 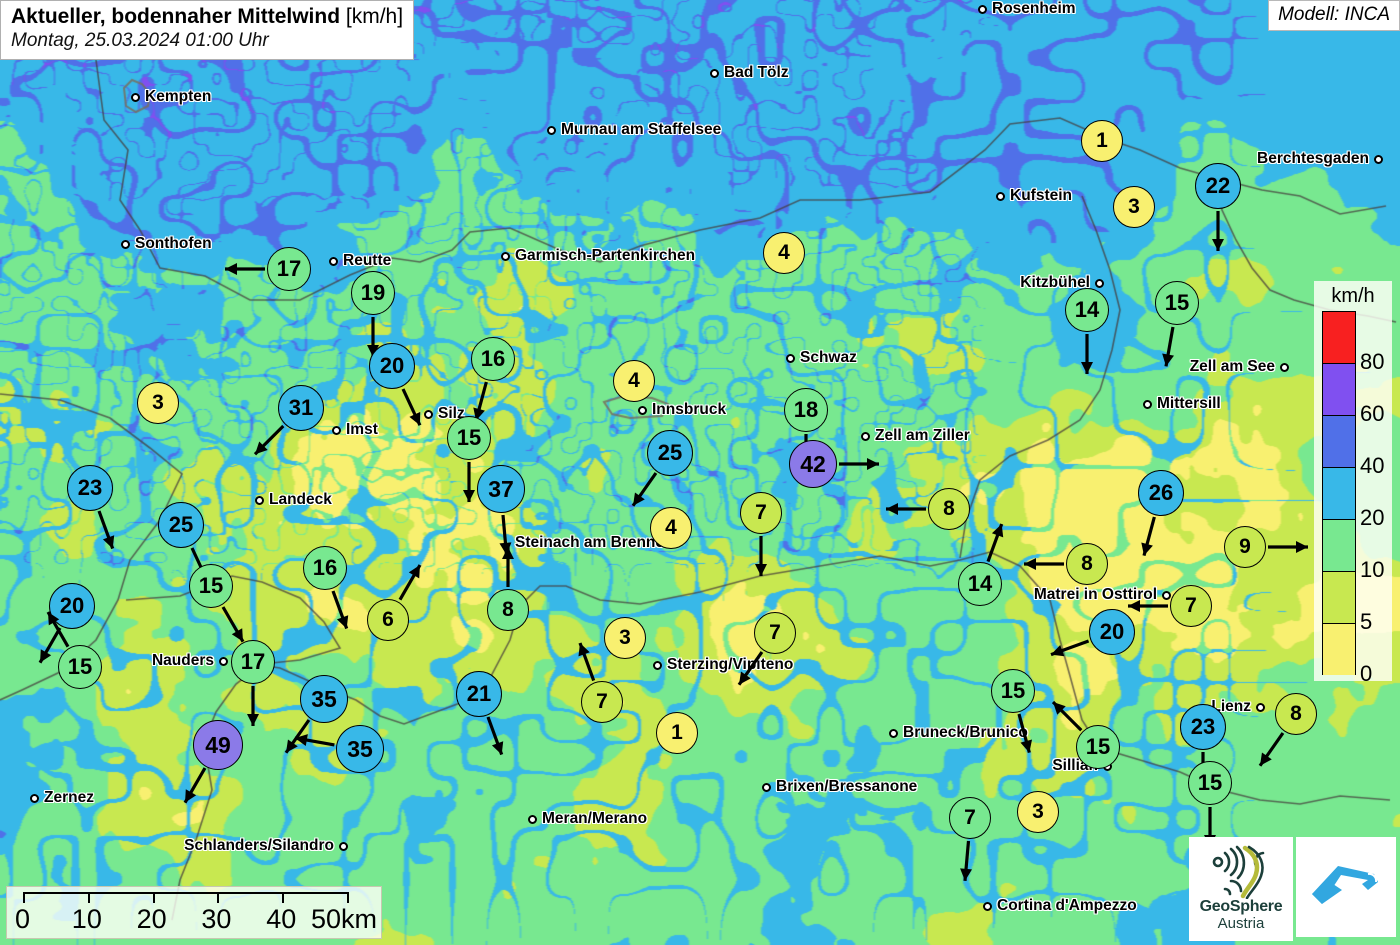 What do you see at coordinates (1313, 158) in the screenshot?
I see `city-name: Berchtesgaden` at bounding box center [1313, 158].